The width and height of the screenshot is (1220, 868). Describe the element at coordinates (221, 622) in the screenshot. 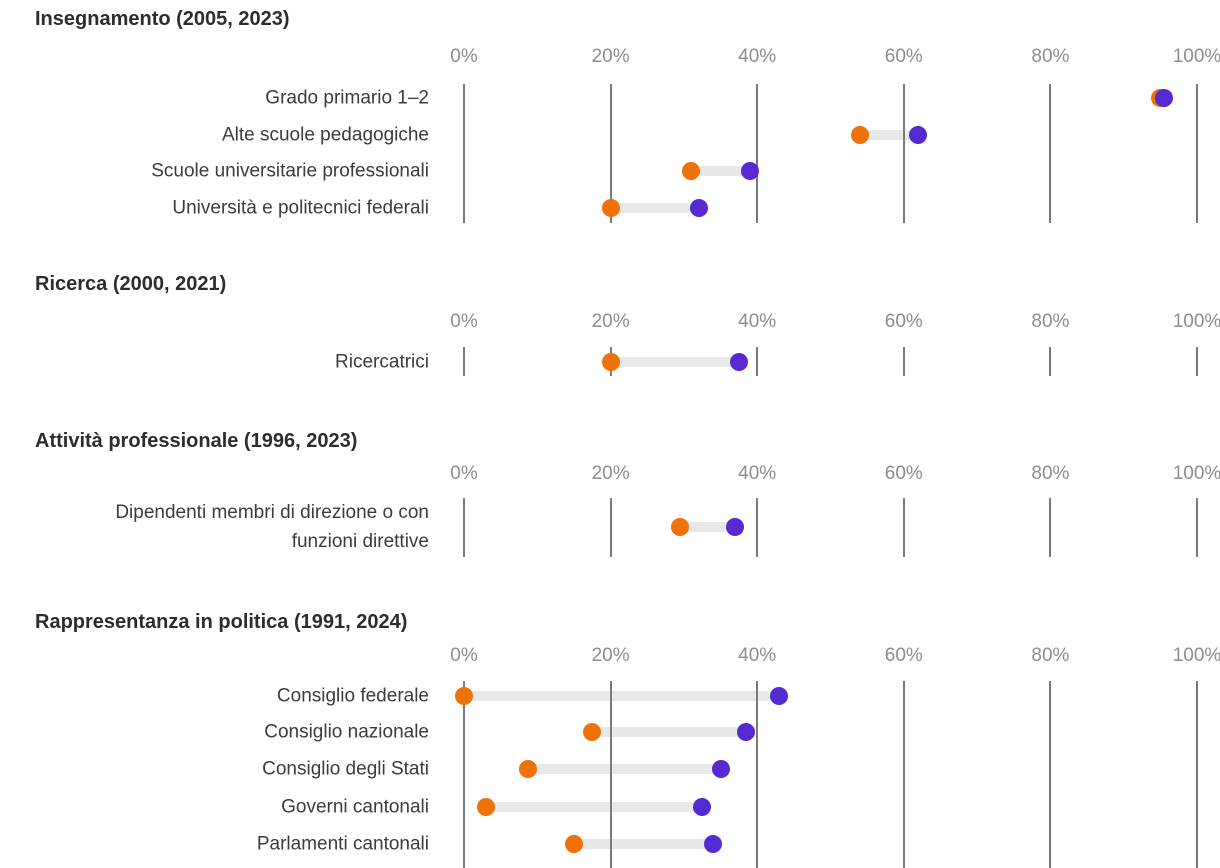

I see `section-title-rappresentanza-politica: Rappresentanza in politica (1991, 2024)` at that location.